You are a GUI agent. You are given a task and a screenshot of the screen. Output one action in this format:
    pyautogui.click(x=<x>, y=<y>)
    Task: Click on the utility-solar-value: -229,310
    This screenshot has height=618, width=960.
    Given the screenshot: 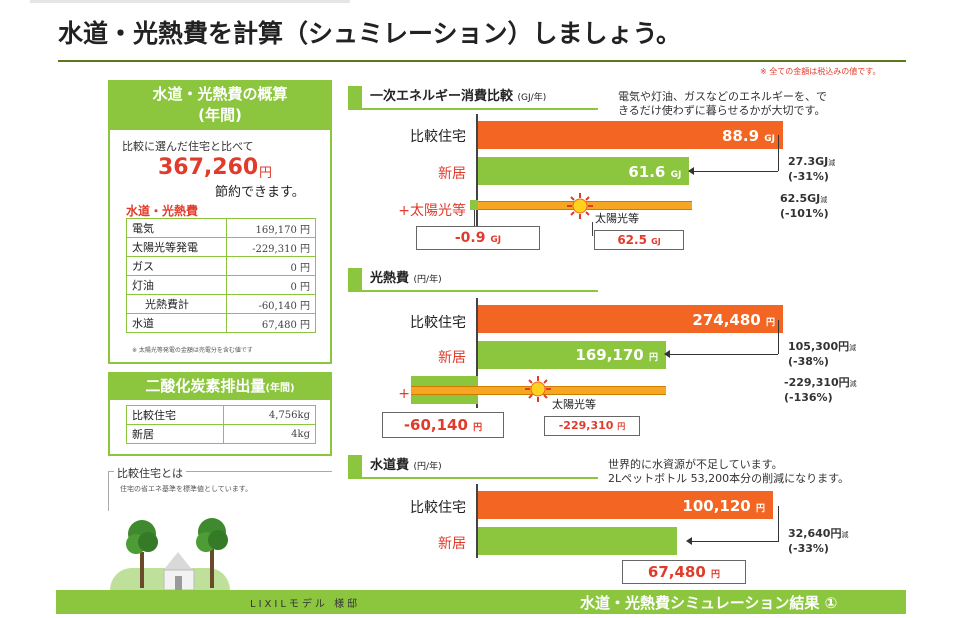 What is the action you would take?
    pyautogui.click(x=586, y=425)
    